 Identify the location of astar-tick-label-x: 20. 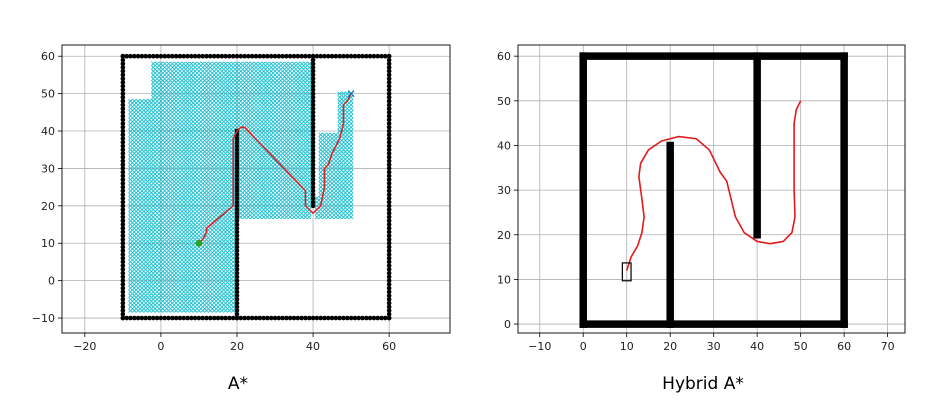
(237, 346).